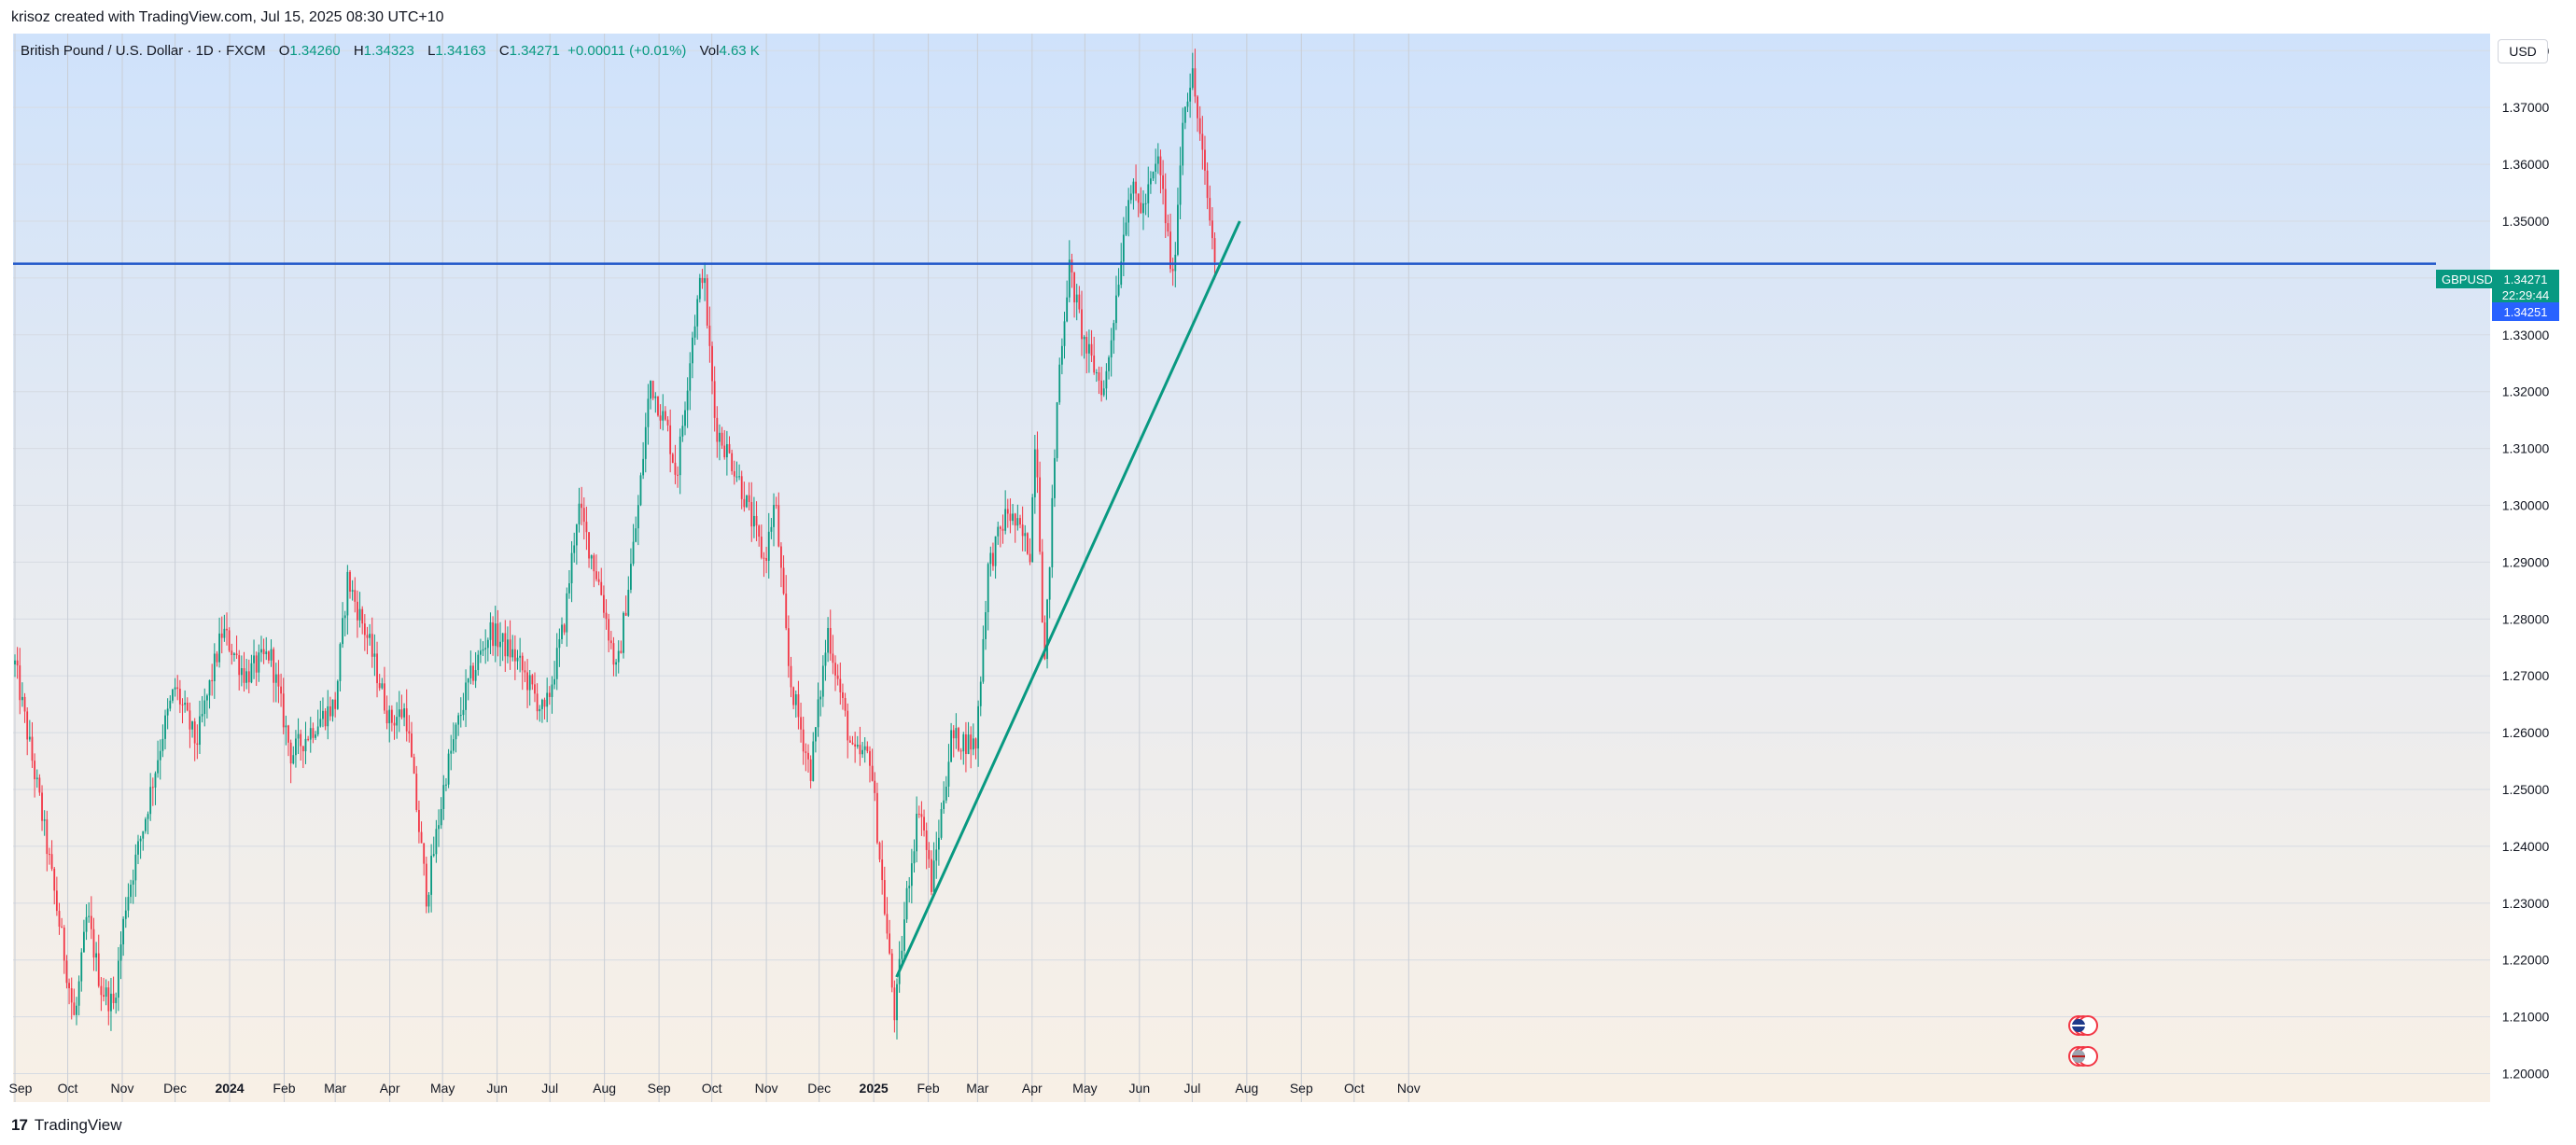 This screenshot has width=2576, height=1145. I want to click on currency-button: USD, so click(2523, 51).